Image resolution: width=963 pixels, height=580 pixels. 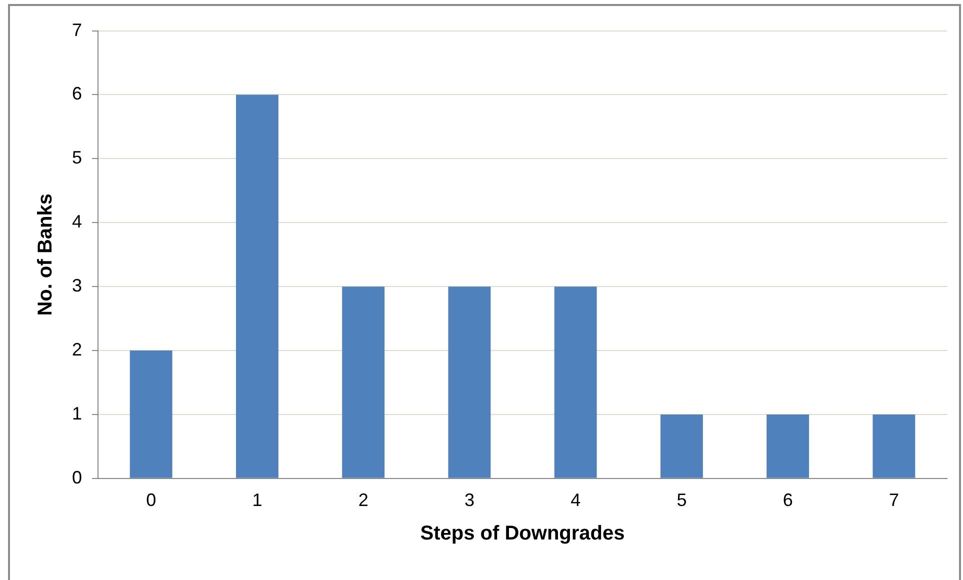 What do you see at coordinates (77, 222) in the screenshot?
I see `y-tick-label: 4` at bounding box center [77, 222].